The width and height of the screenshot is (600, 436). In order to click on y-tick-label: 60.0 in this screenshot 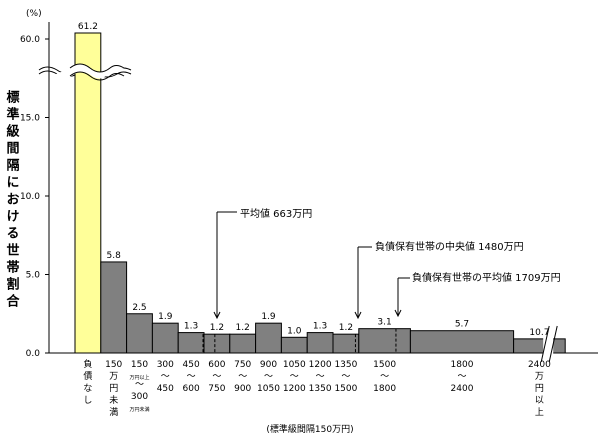, I will do `click(30, 40)`.